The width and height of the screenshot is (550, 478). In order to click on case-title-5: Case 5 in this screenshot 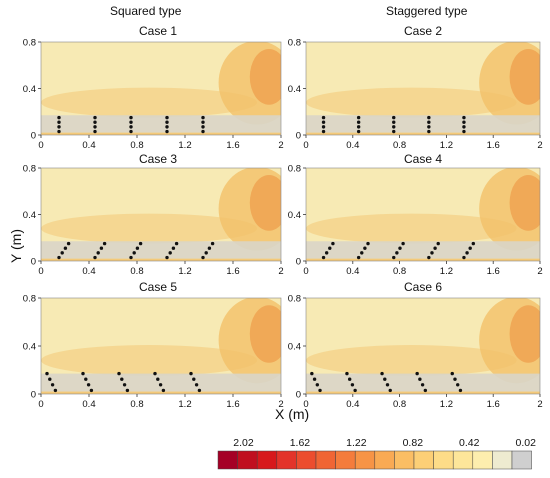, I will do `click(158, 287)`.